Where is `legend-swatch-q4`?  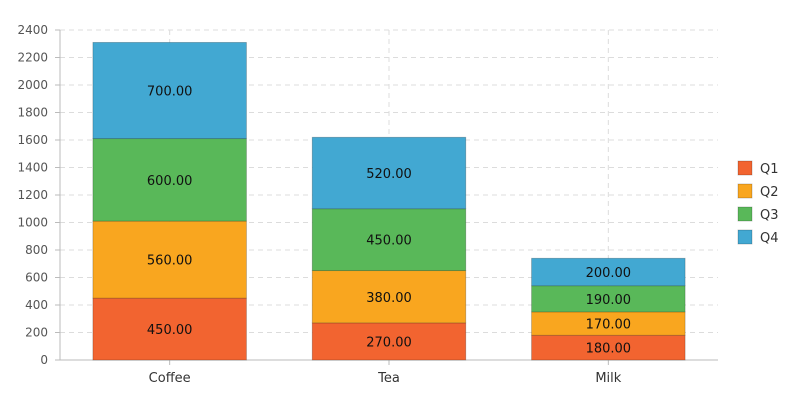
legend-swatch-q4 is located at coordinates (745, 237).